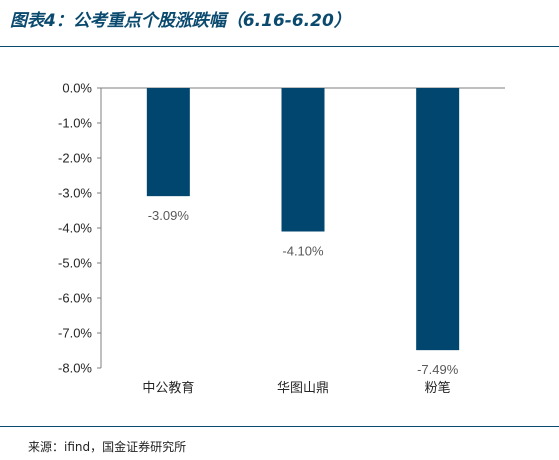 This screenshot has height=460, width=559. I want to click on source-divider, so click(279, 426).